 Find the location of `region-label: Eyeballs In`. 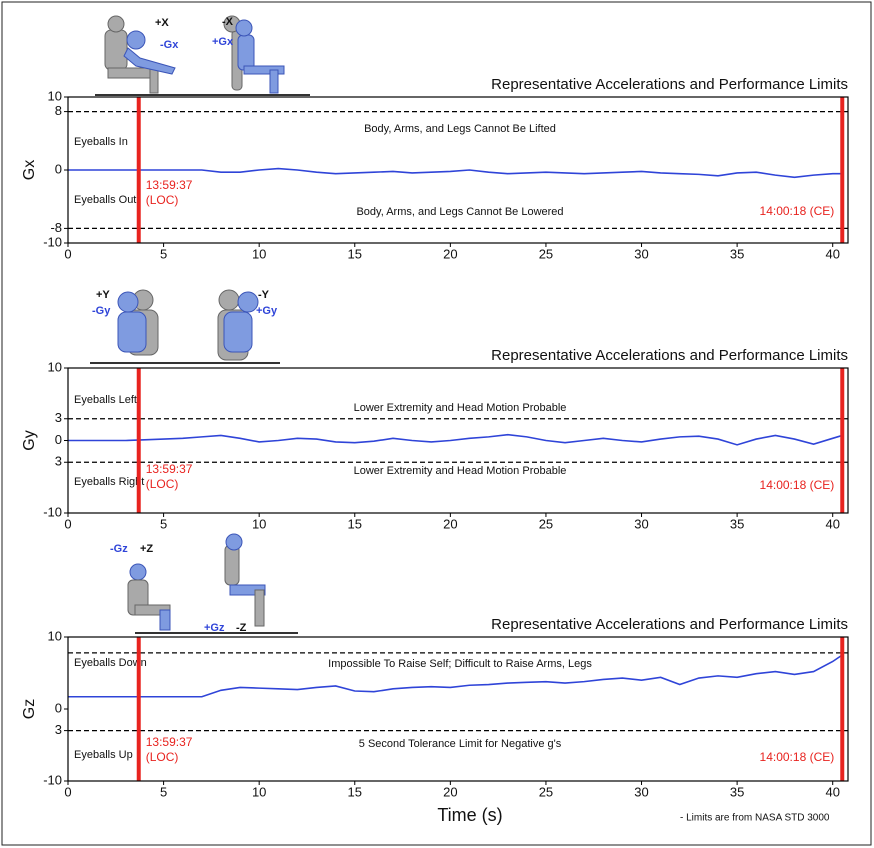

region-label: Eyeballs In is located at coordinates (101, 142).